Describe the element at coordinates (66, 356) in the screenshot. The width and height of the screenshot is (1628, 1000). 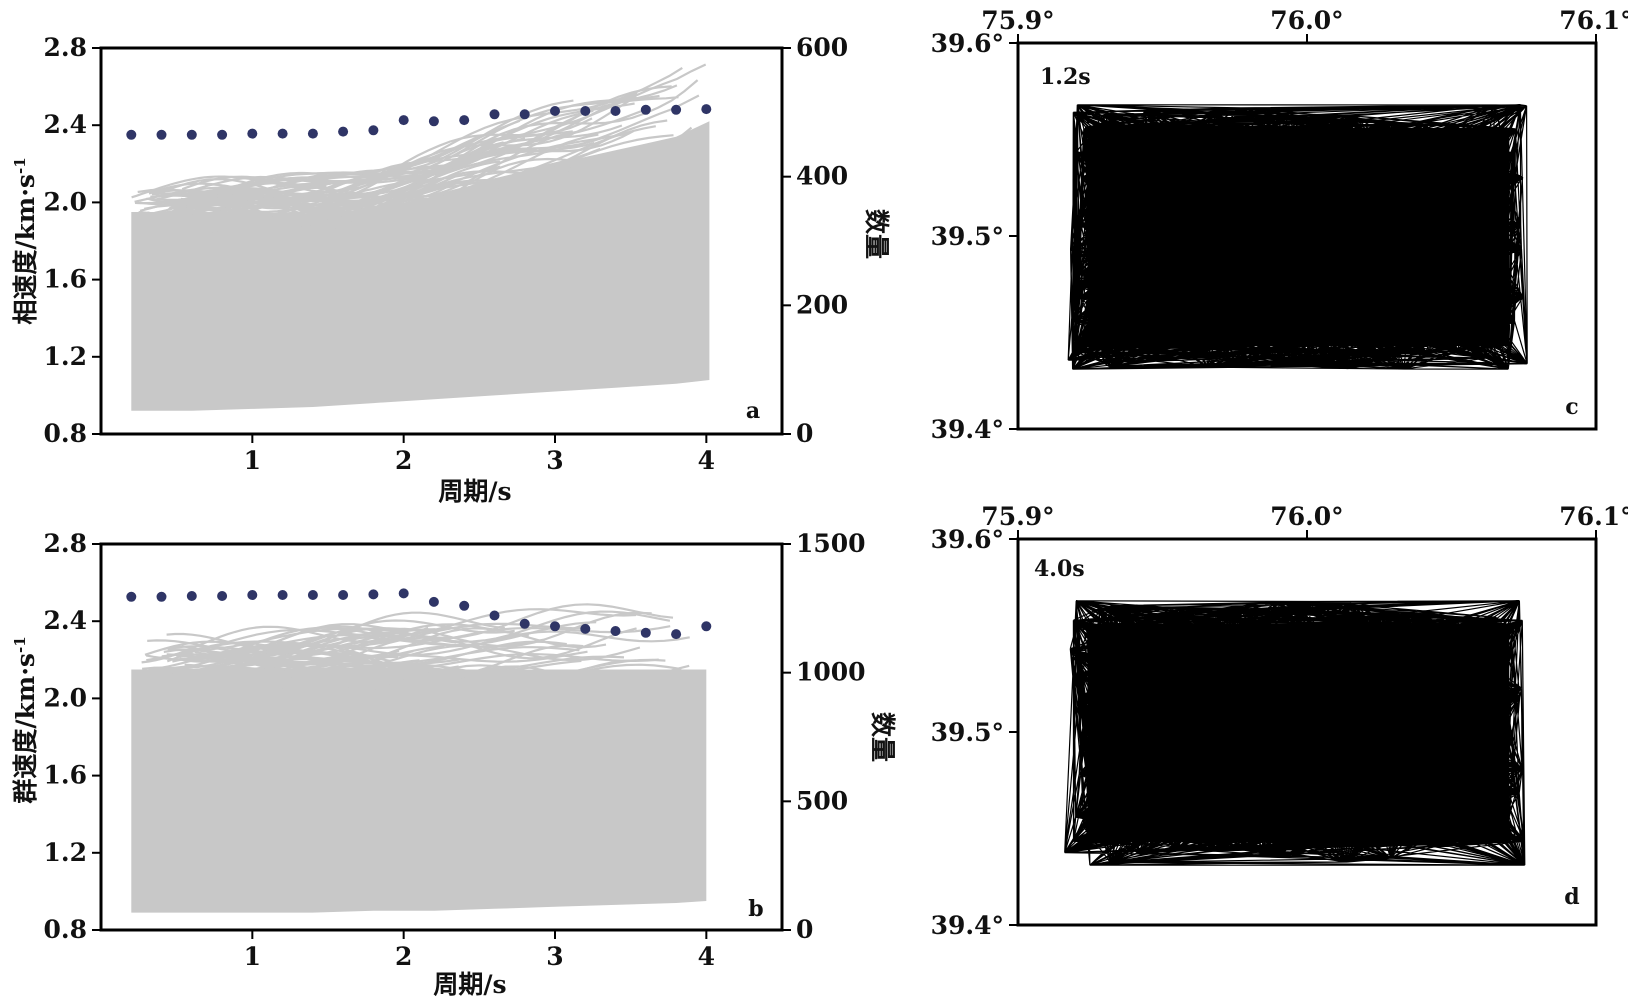
I see `y-tick-label: 1.2` at that location.